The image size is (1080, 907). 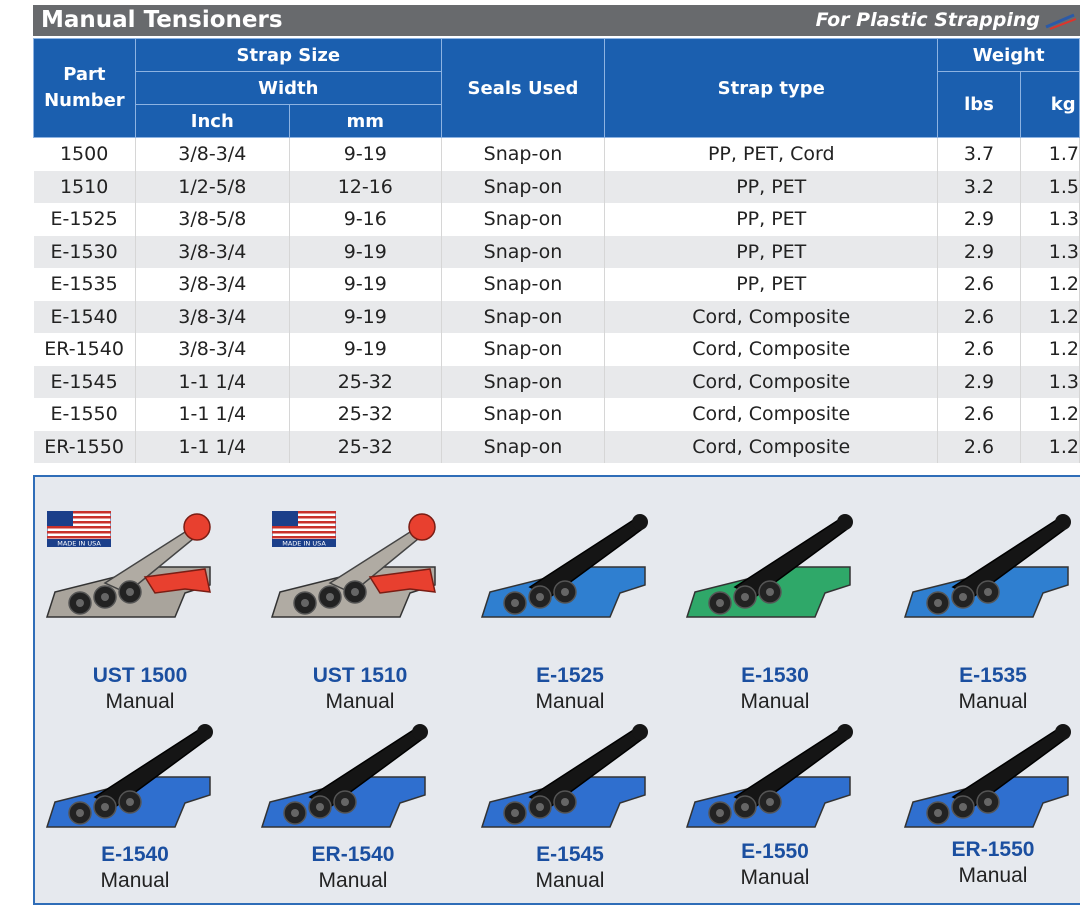 I want to click on product-card: E-1530 Manual, so click(x=775, y=689).